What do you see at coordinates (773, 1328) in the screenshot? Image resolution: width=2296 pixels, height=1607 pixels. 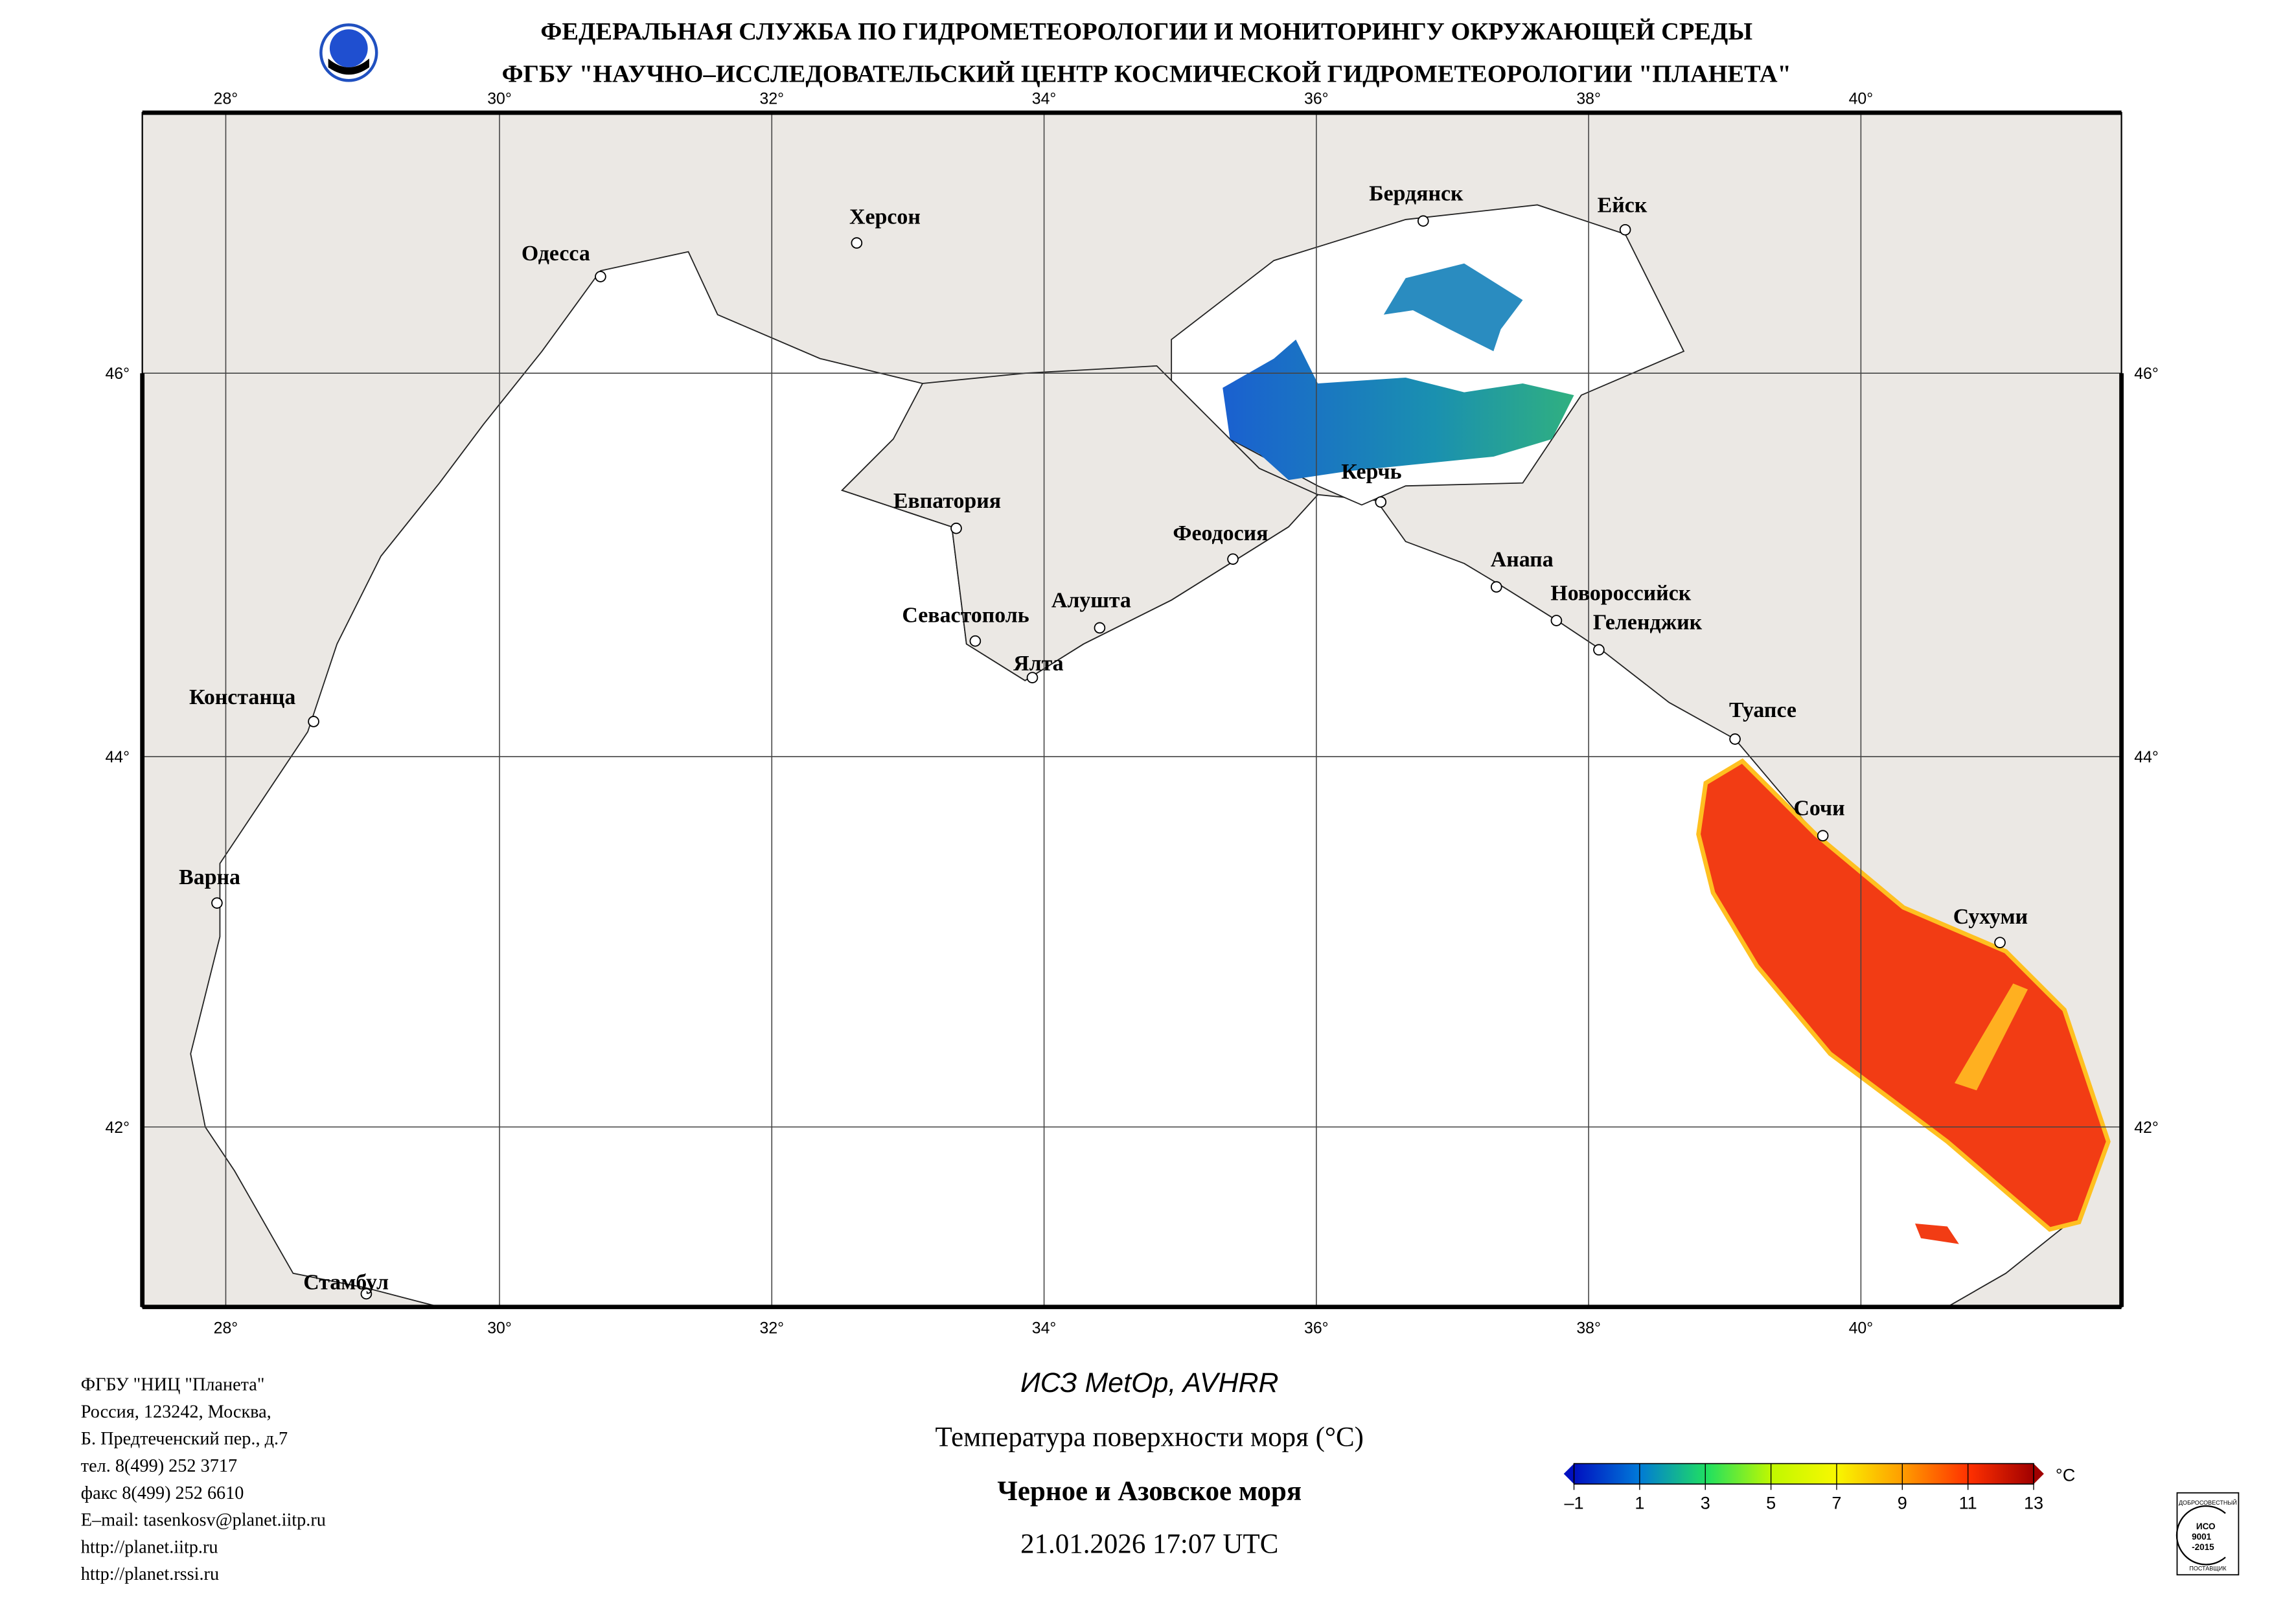 I see `lon-tick-bottom: 32°` at bounding box center [773, 1328].